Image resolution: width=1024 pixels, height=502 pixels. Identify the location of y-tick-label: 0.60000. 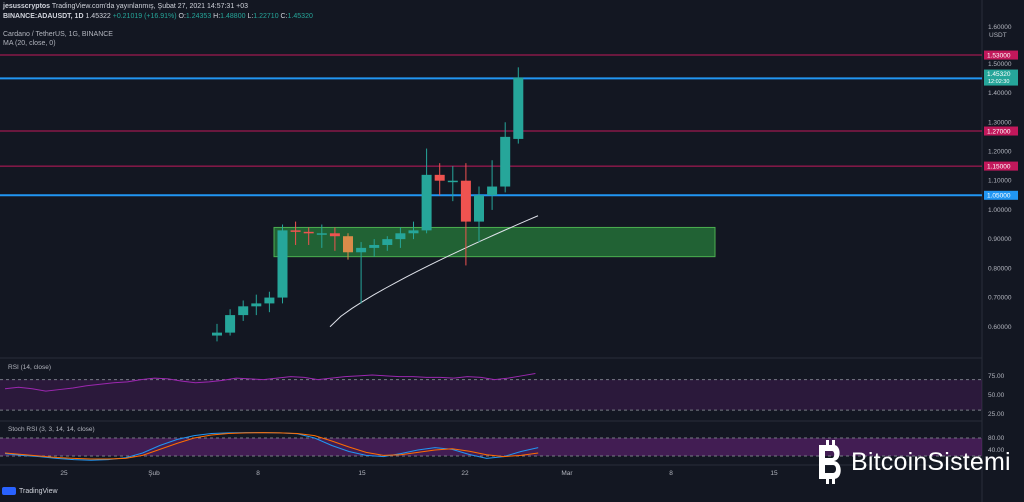
(1000, 327).